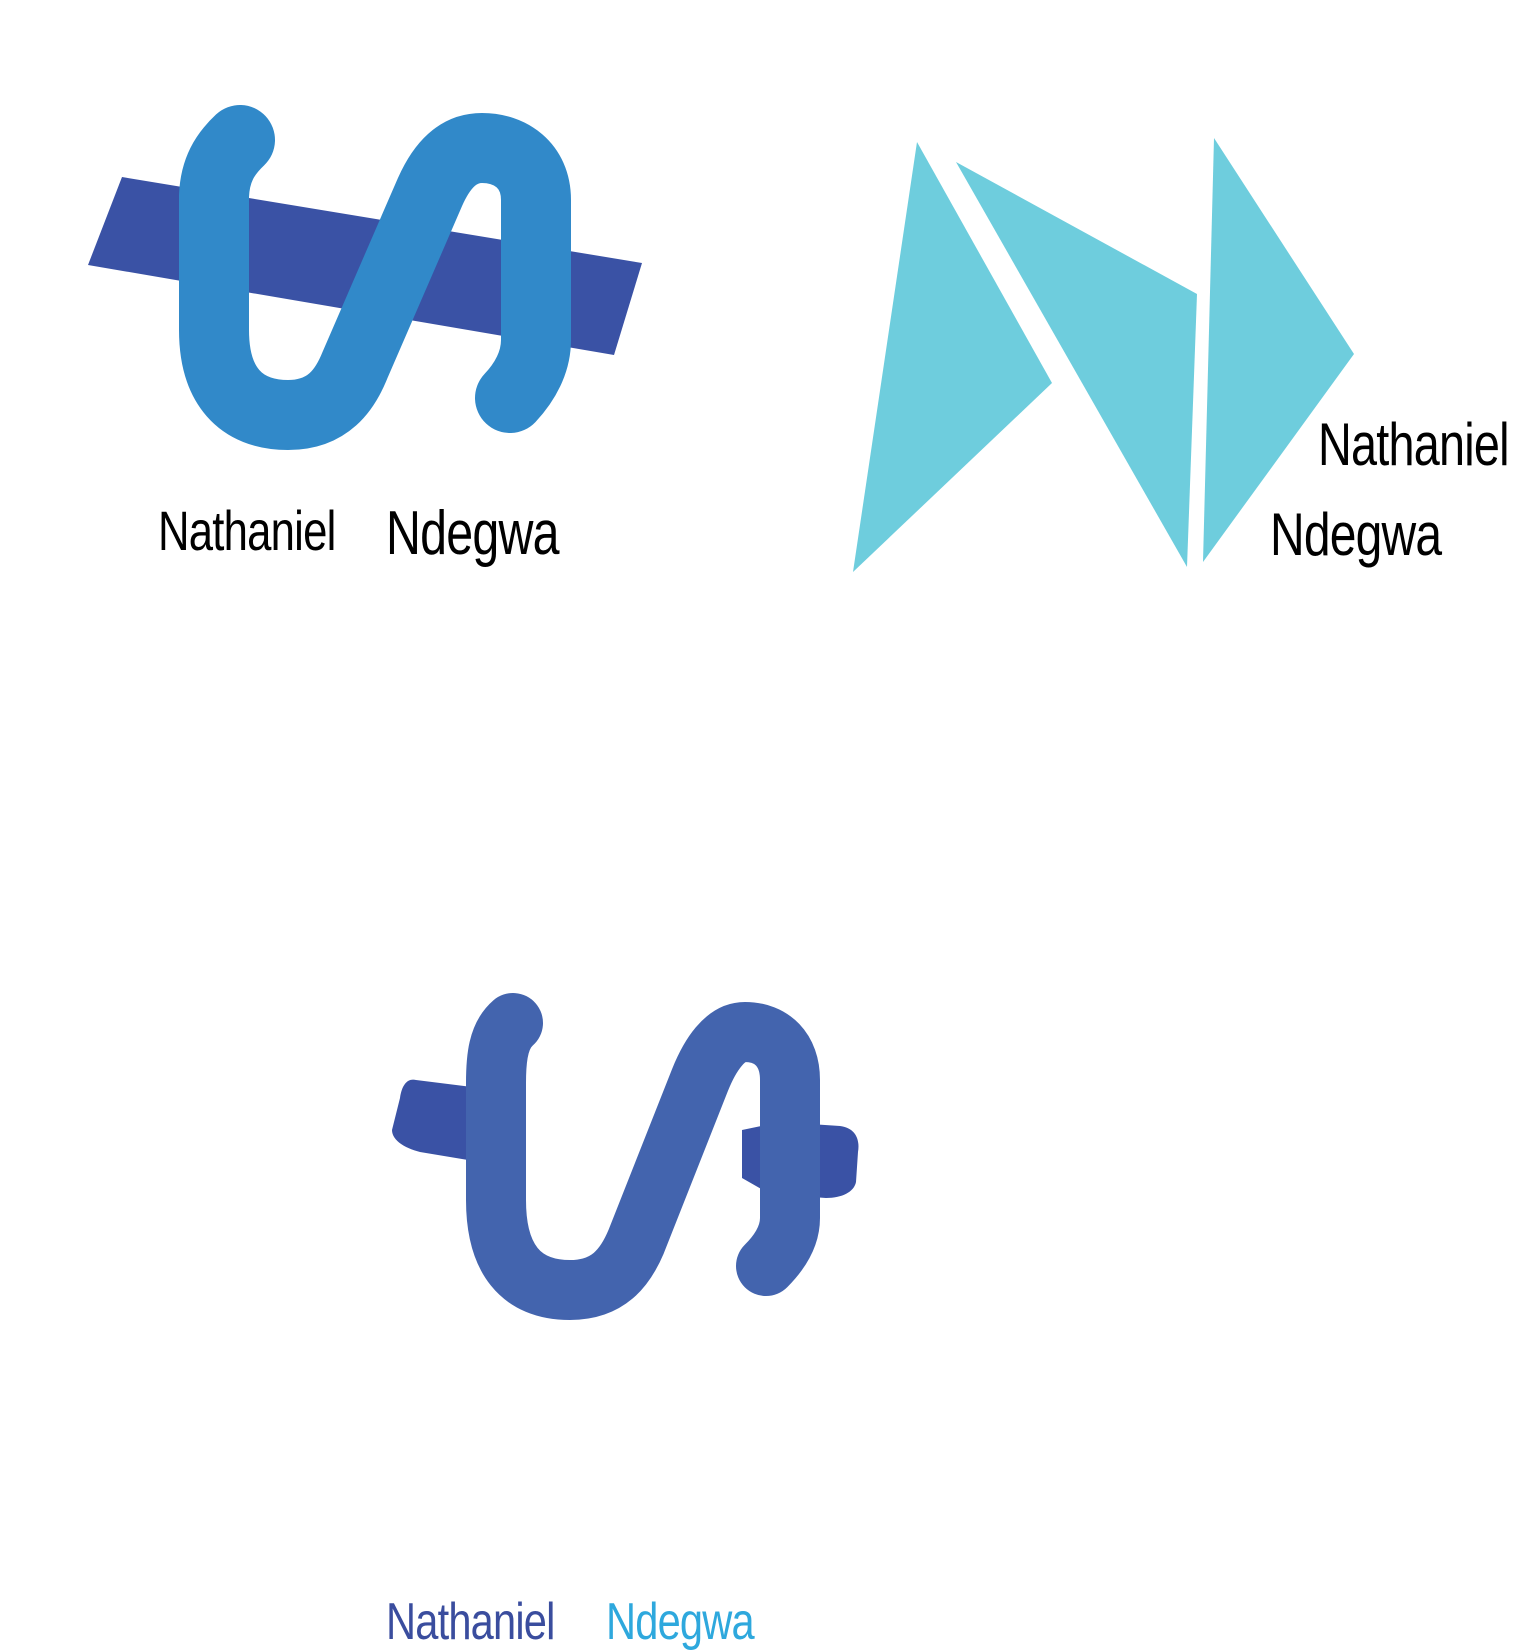  What do you see at coordinates (436, 1120) in the screenshot?
I see `band-left` at bounding box center [436, 1120].